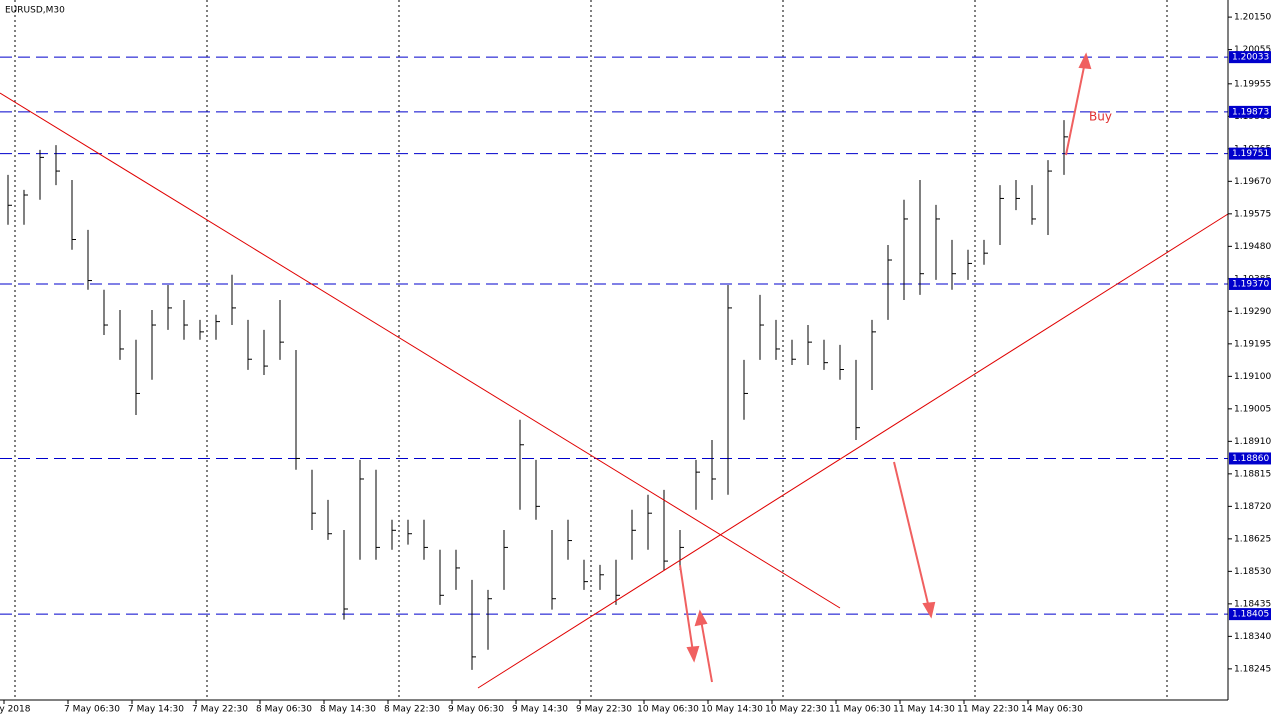 The height and width of the screenshot is (720, 1280). I want to click on y-tick-label: 1.19575, so click(1252, 214).